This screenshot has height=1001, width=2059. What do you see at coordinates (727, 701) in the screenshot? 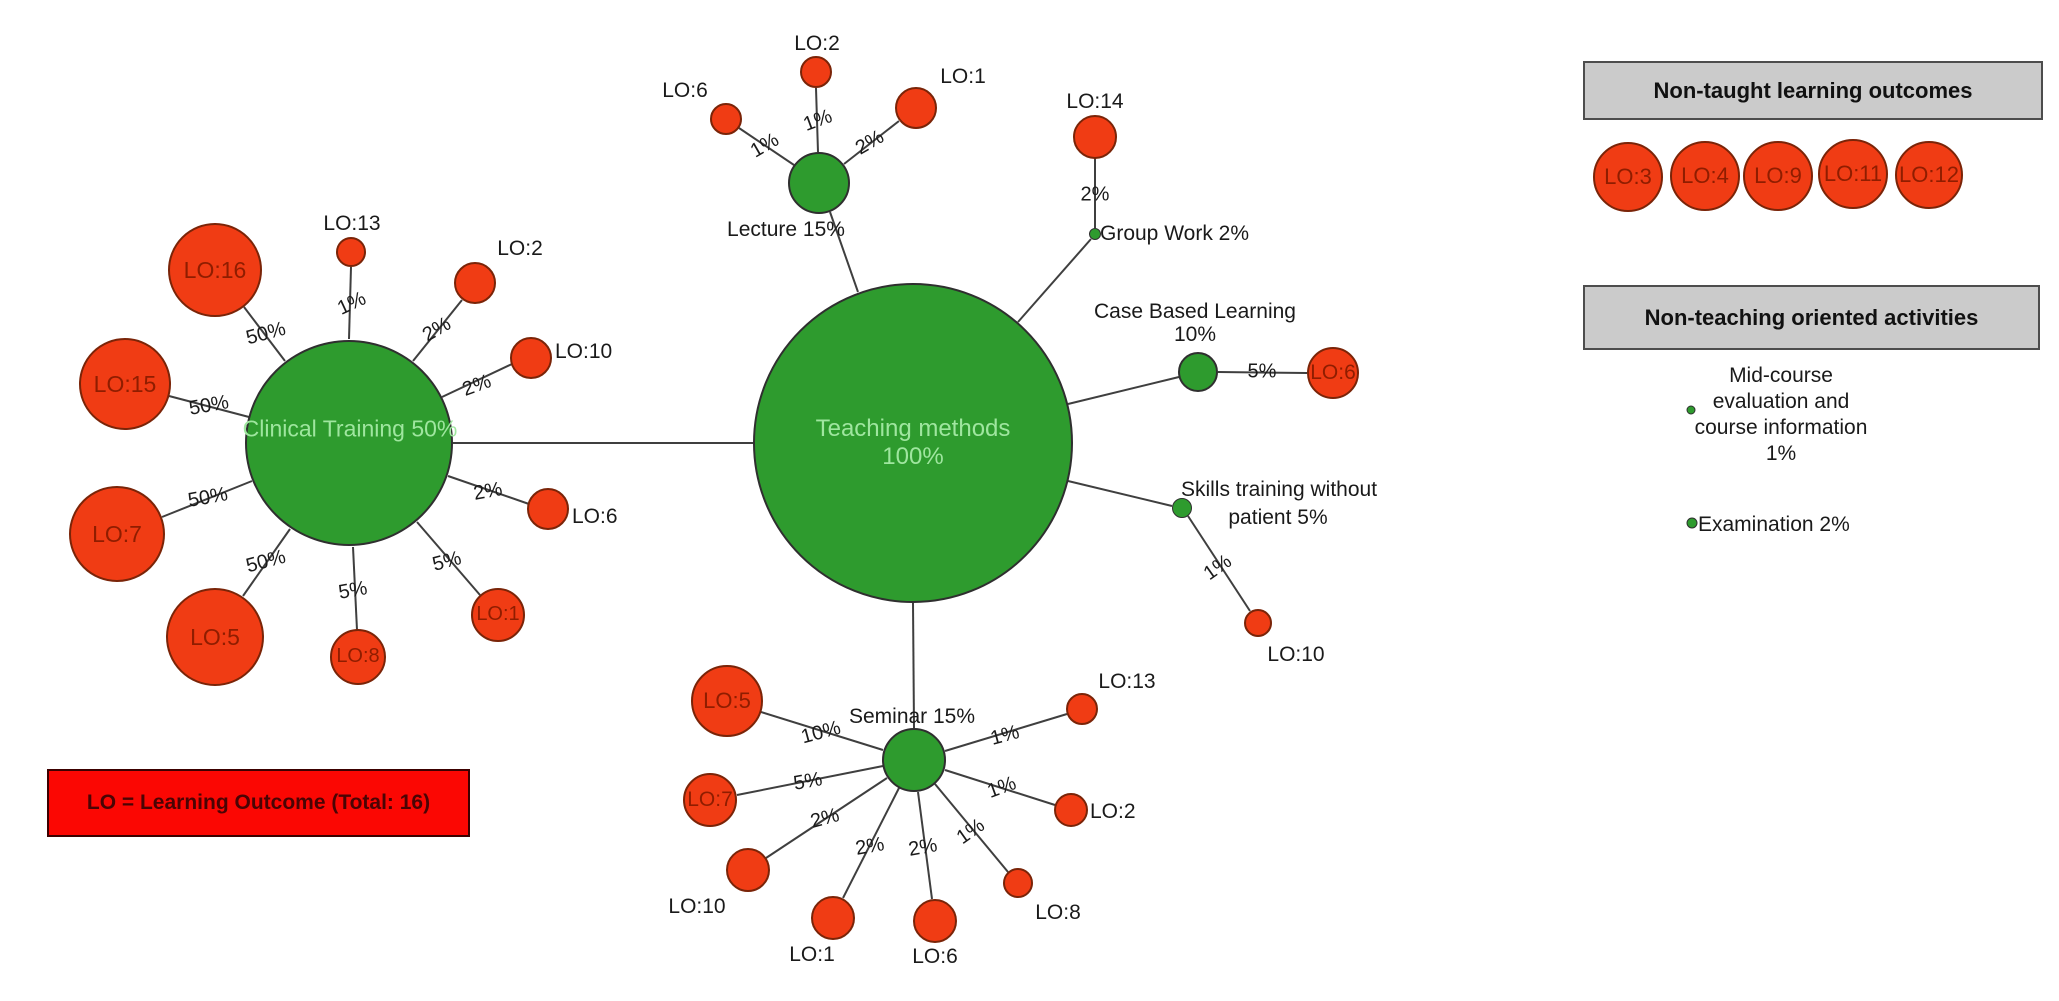
I see `seminar-lo5-label: LO:5` at bounding box center [727, 701].